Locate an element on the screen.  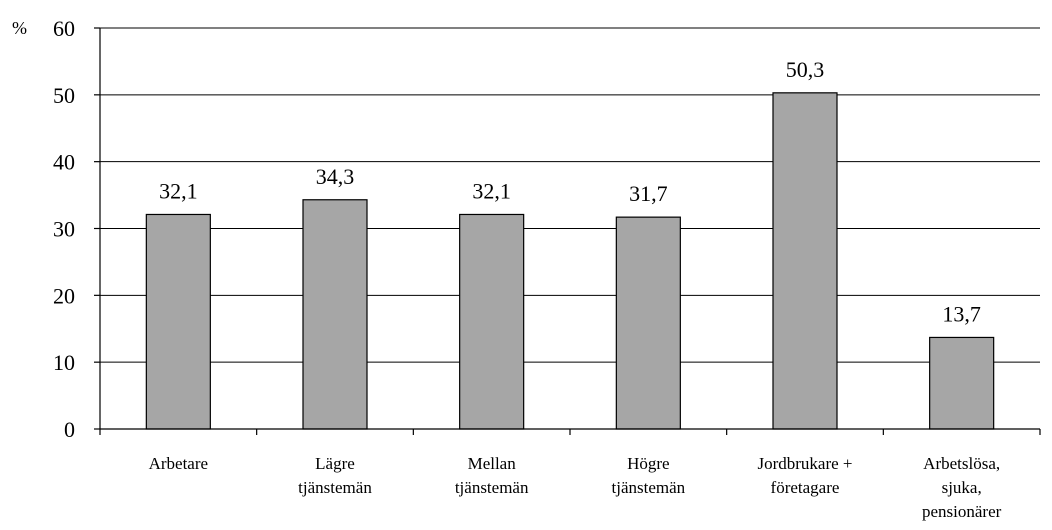
y-tick-label: 0 is located at coordinates (69, 429).